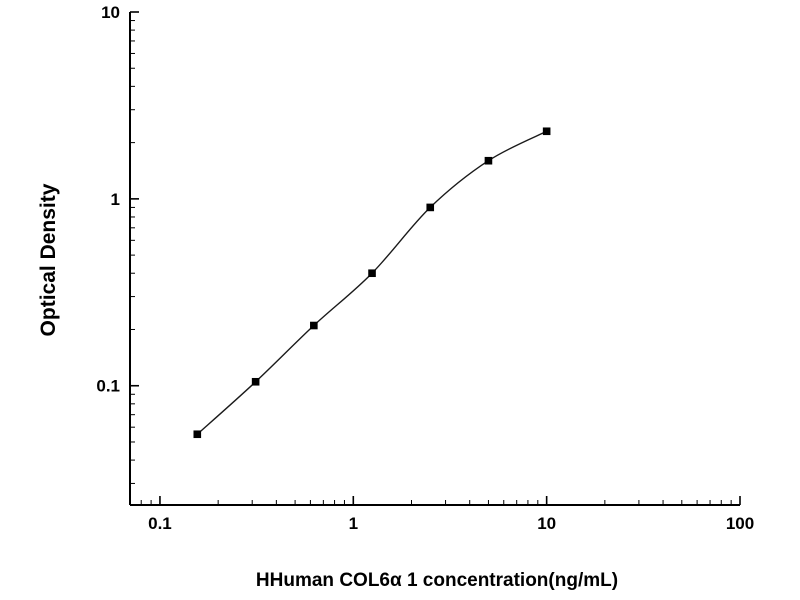 The height and width of the screenshot is (600, 800). Describe the element at coordinates (437, 580) in the screenshot. I see `x-axis-title: HHuman COL6α 1 concentration(ng/mL)` at that location.